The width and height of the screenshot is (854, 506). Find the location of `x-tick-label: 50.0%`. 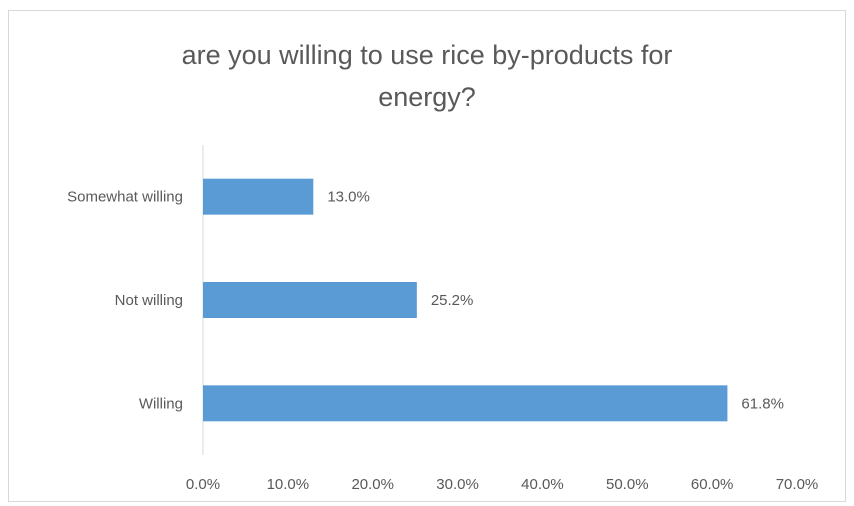

x-tick-label: 50.0% is located at coordinates (627, 484).